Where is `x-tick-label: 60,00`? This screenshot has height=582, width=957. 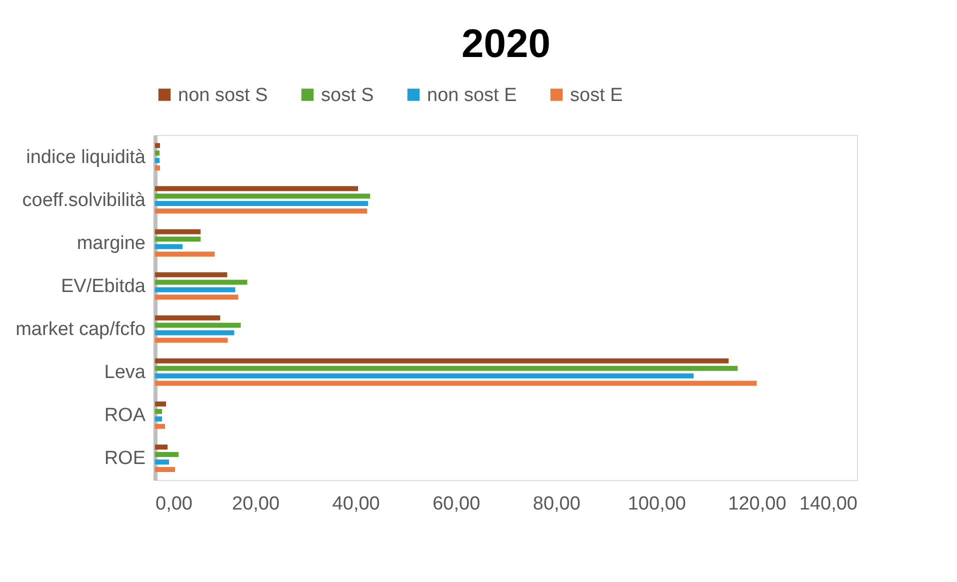
x-tick-label: 60,00 is located at coordinates (456, 504).